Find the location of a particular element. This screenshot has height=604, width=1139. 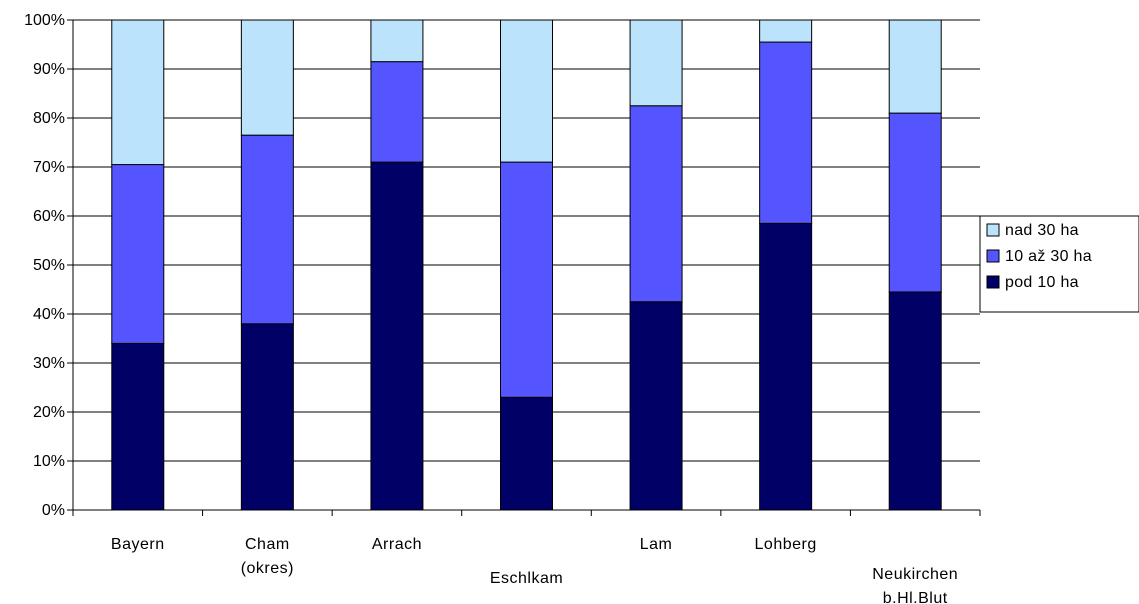

x-category-label-line: Lam is located at coordinates (656, 544).